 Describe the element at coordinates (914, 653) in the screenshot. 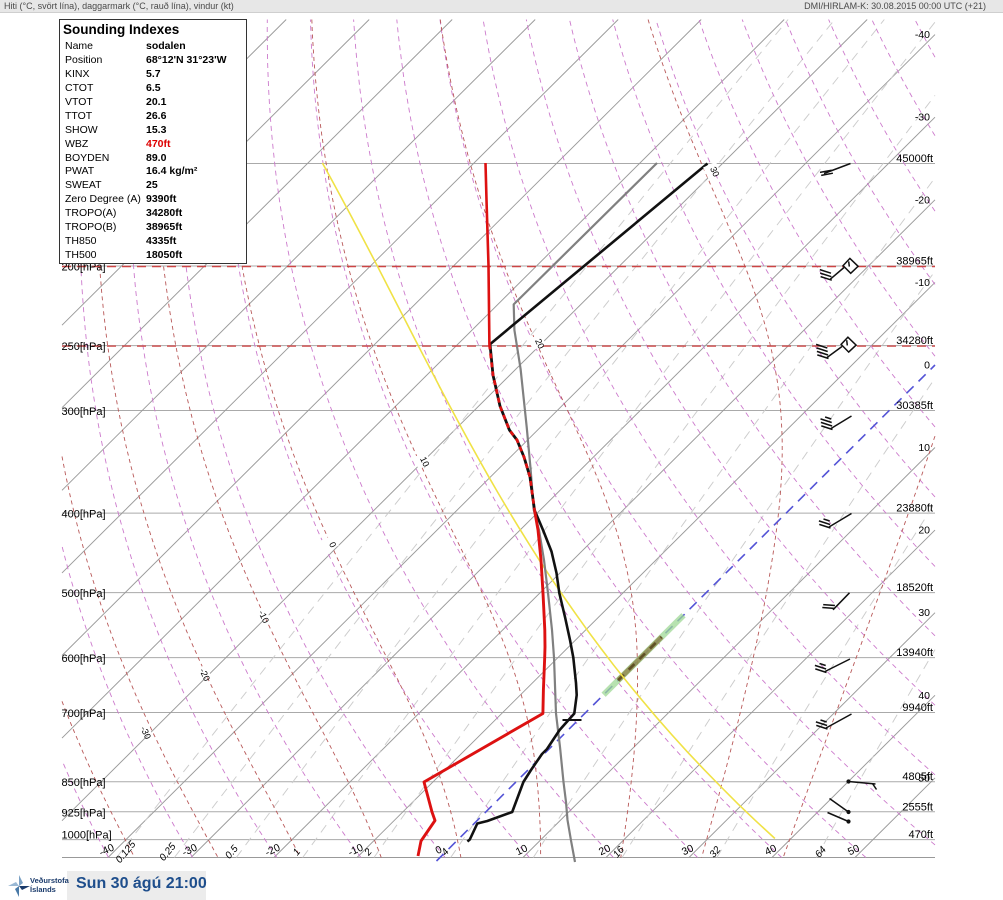

I see `svg-text: 13940ft` at that location.